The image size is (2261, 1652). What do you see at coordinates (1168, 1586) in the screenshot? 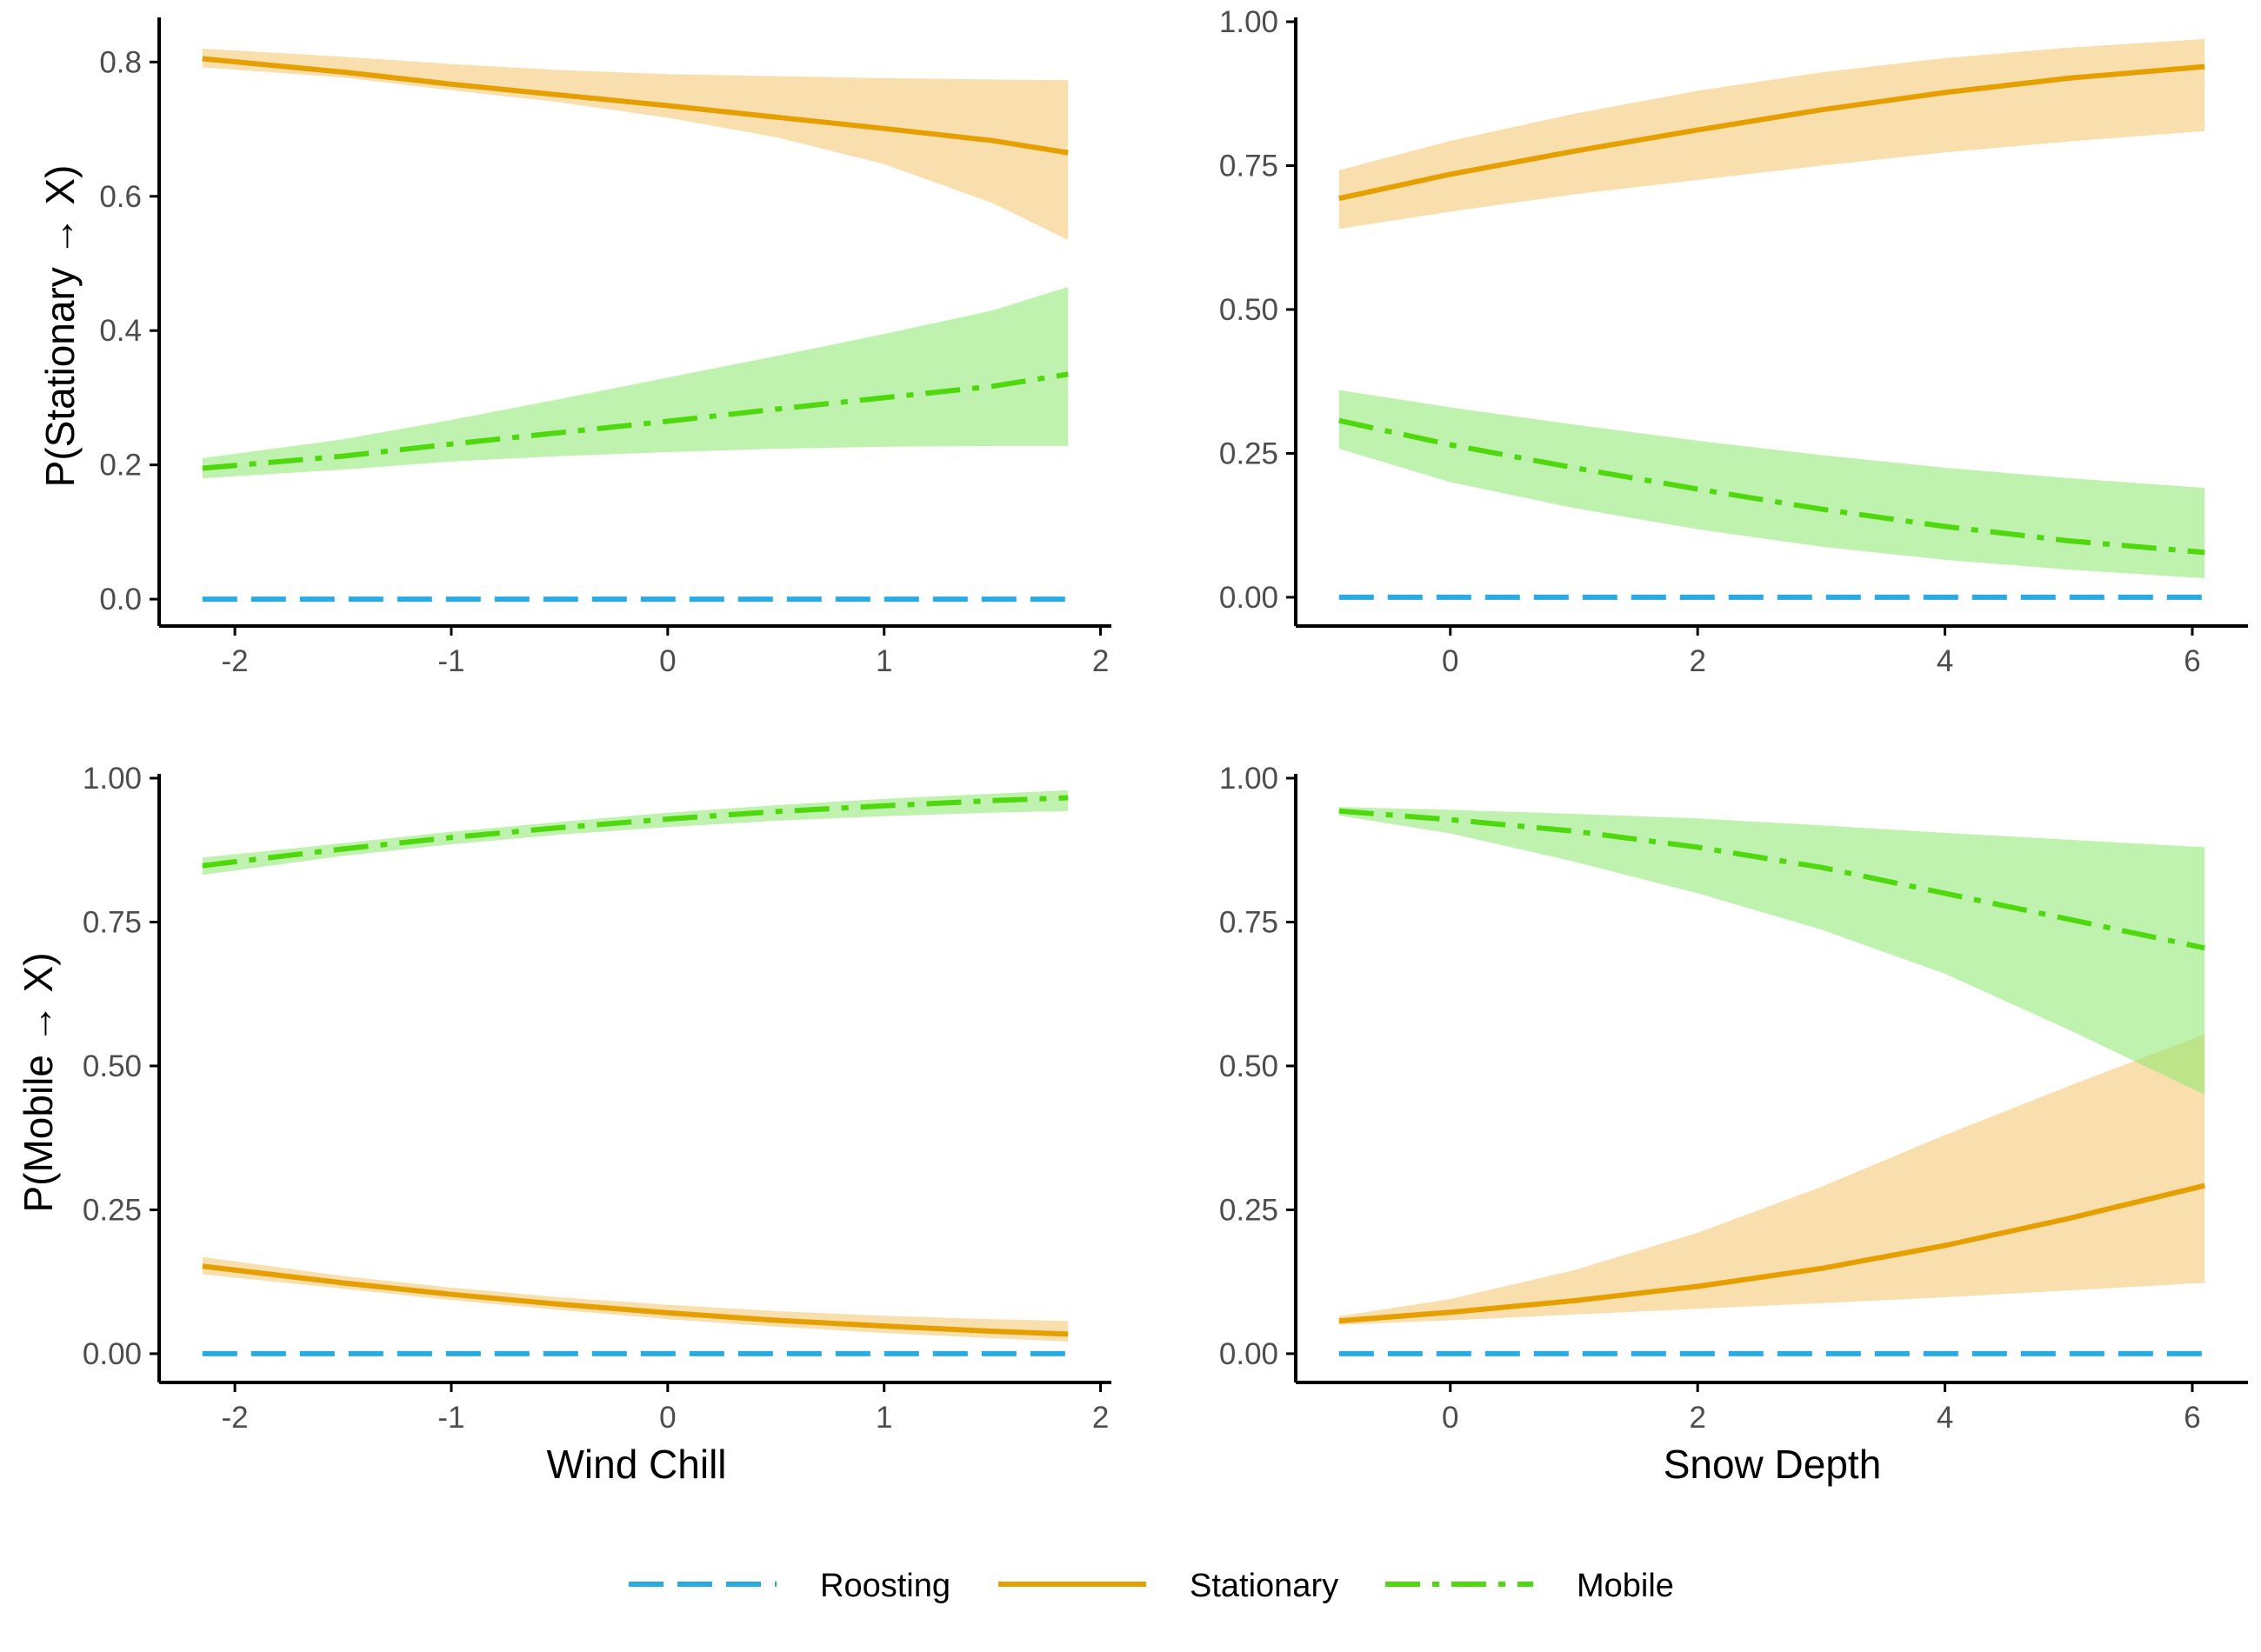
I see `legend-item-stationary: Stationary` at bounding box center [1168, 1586].